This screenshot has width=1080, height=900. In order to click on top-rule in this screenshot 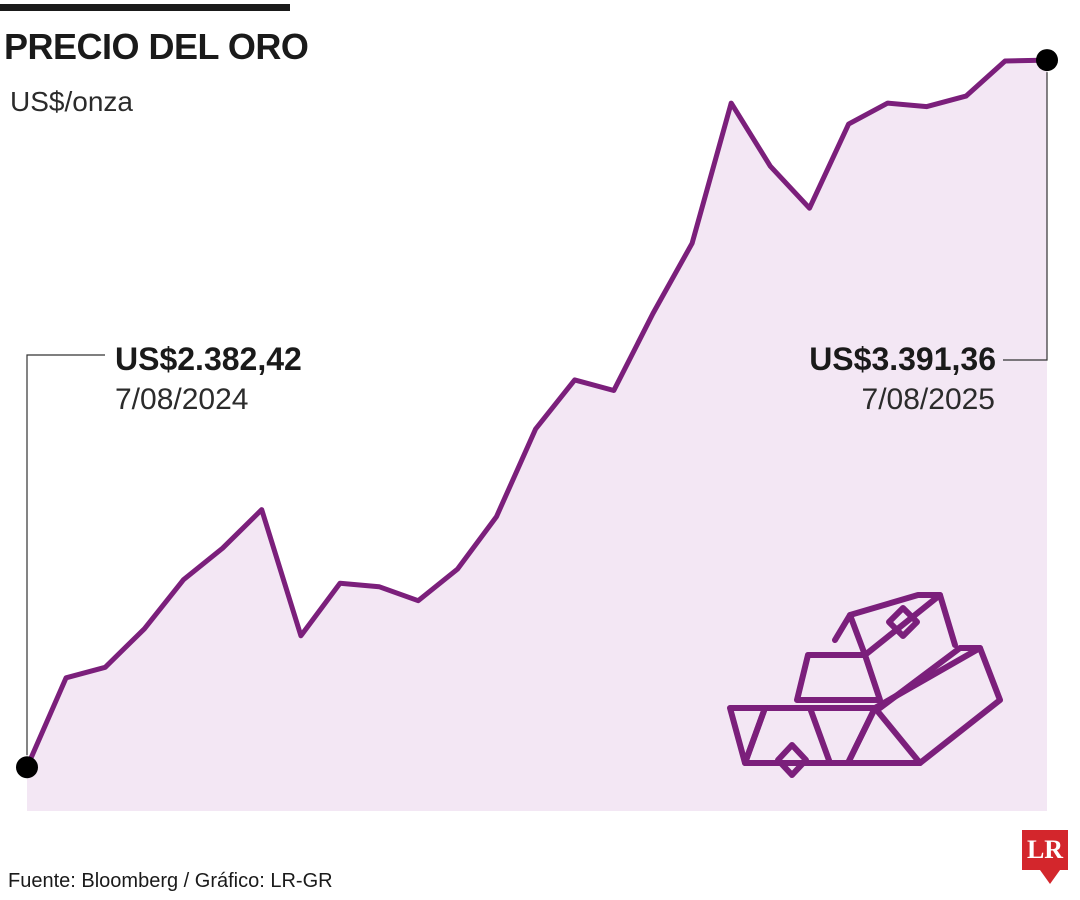, I will do `click(145, 7)`.